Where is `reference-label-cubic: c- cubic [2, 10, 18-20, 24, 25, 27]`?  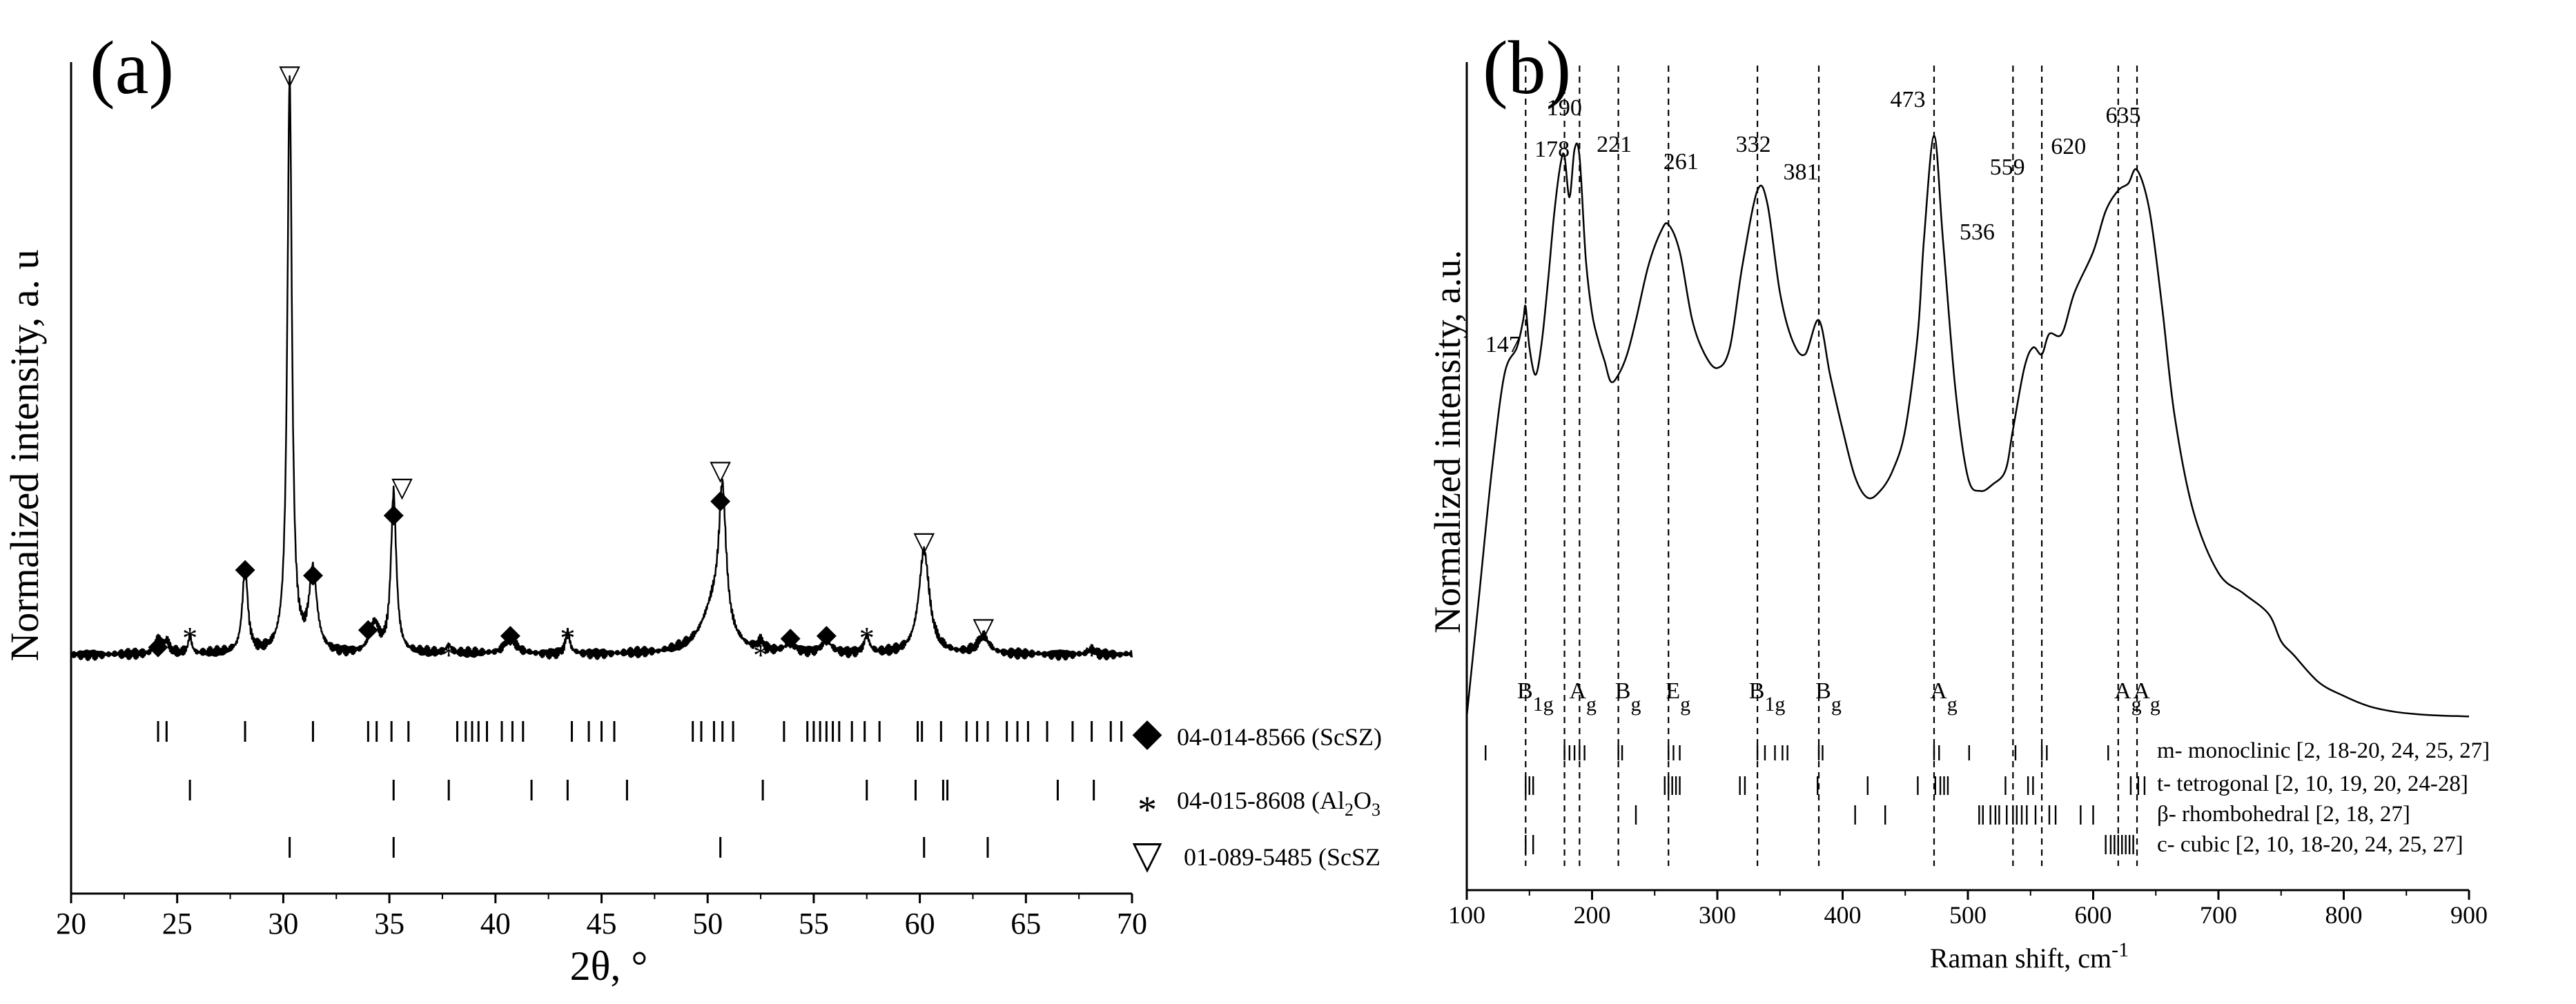
reference-label-cubic: c- cubic [2, 10, 18-20, 24, 25, 27] is located at coordinates (2310, 844).